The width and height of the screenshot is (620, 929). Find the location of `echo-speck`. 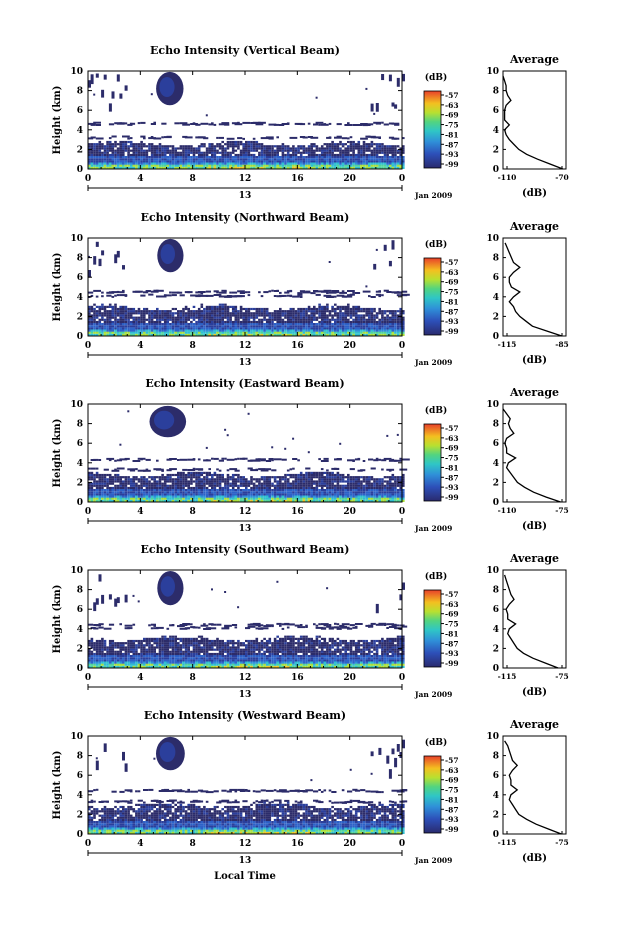

echo-speck is located at coordinates (308, 452).